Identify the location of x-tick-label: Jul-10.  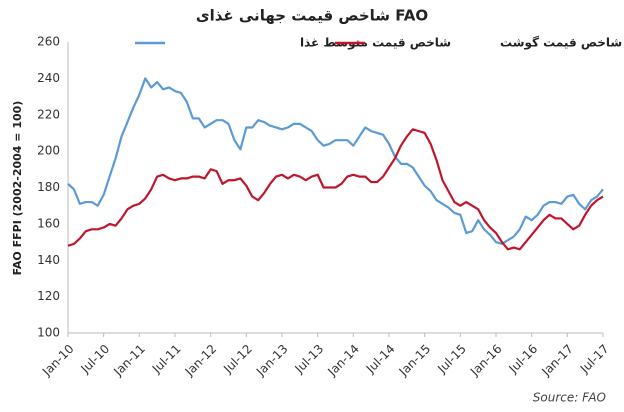
(95, 359).